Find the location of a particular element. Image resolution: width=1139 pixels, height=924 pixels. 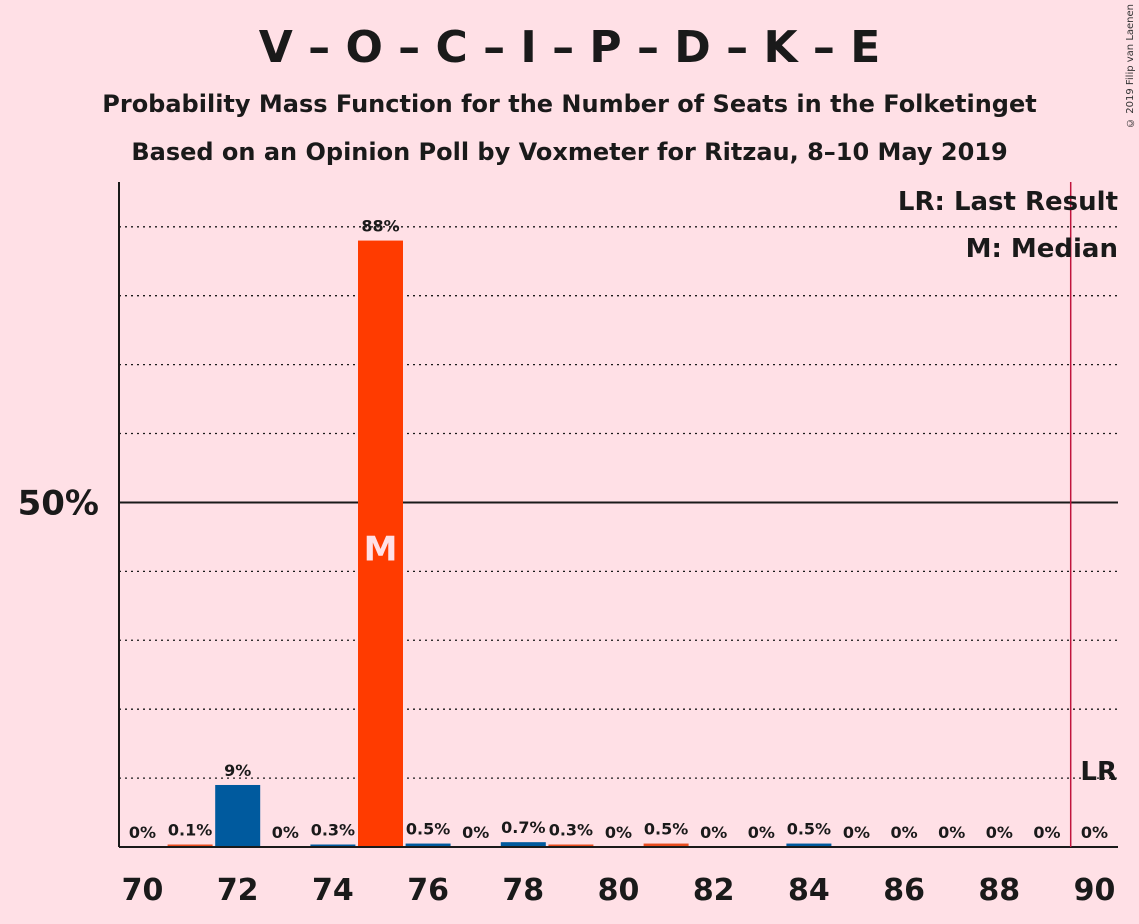

x-tick-88: 88 is located at coordinates (999, 890).